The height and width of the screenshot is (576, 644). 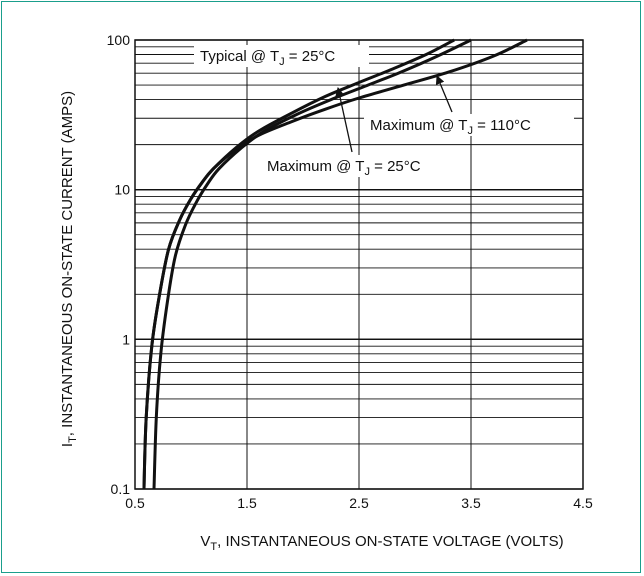 What do you see at coordinates (122, 190) in the screenshot?
I see `y-tick-label: 10` at bounding box center [122, 190].